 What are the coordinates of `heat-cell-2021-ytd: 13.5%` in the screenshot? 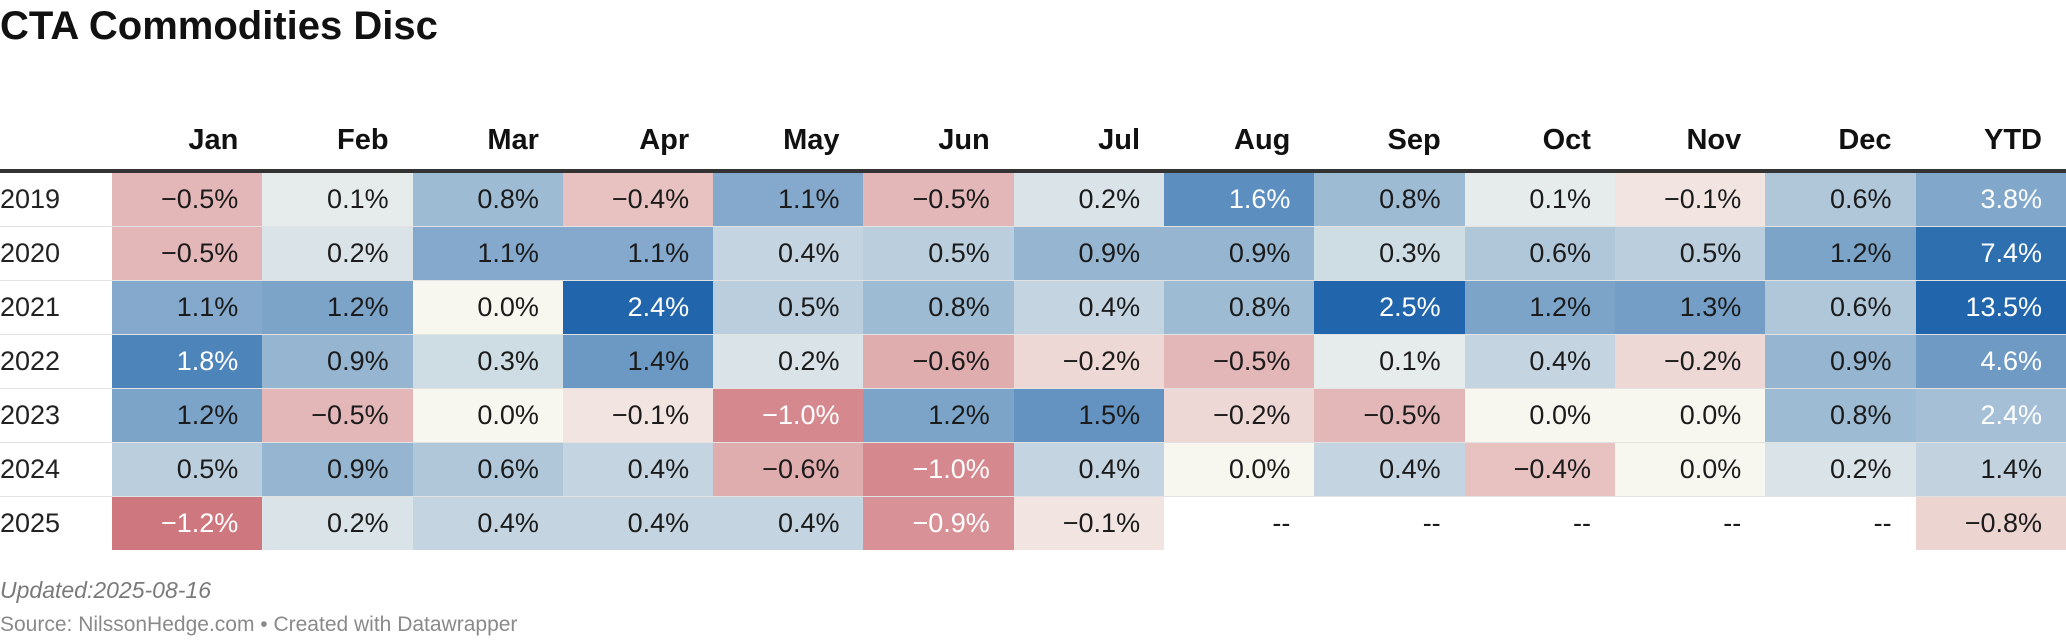 It's located at (1990, 307).